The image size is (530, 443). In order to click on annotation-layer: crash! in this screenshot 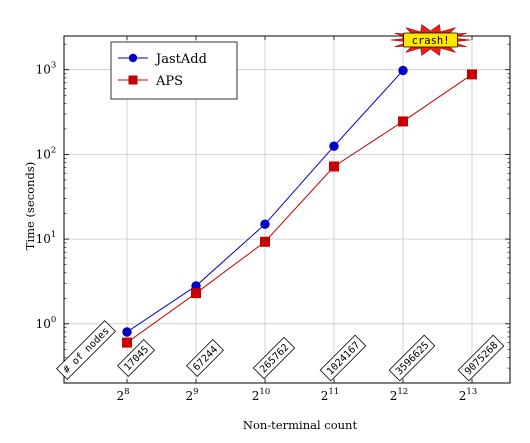, I will do `click(430, 40)`.